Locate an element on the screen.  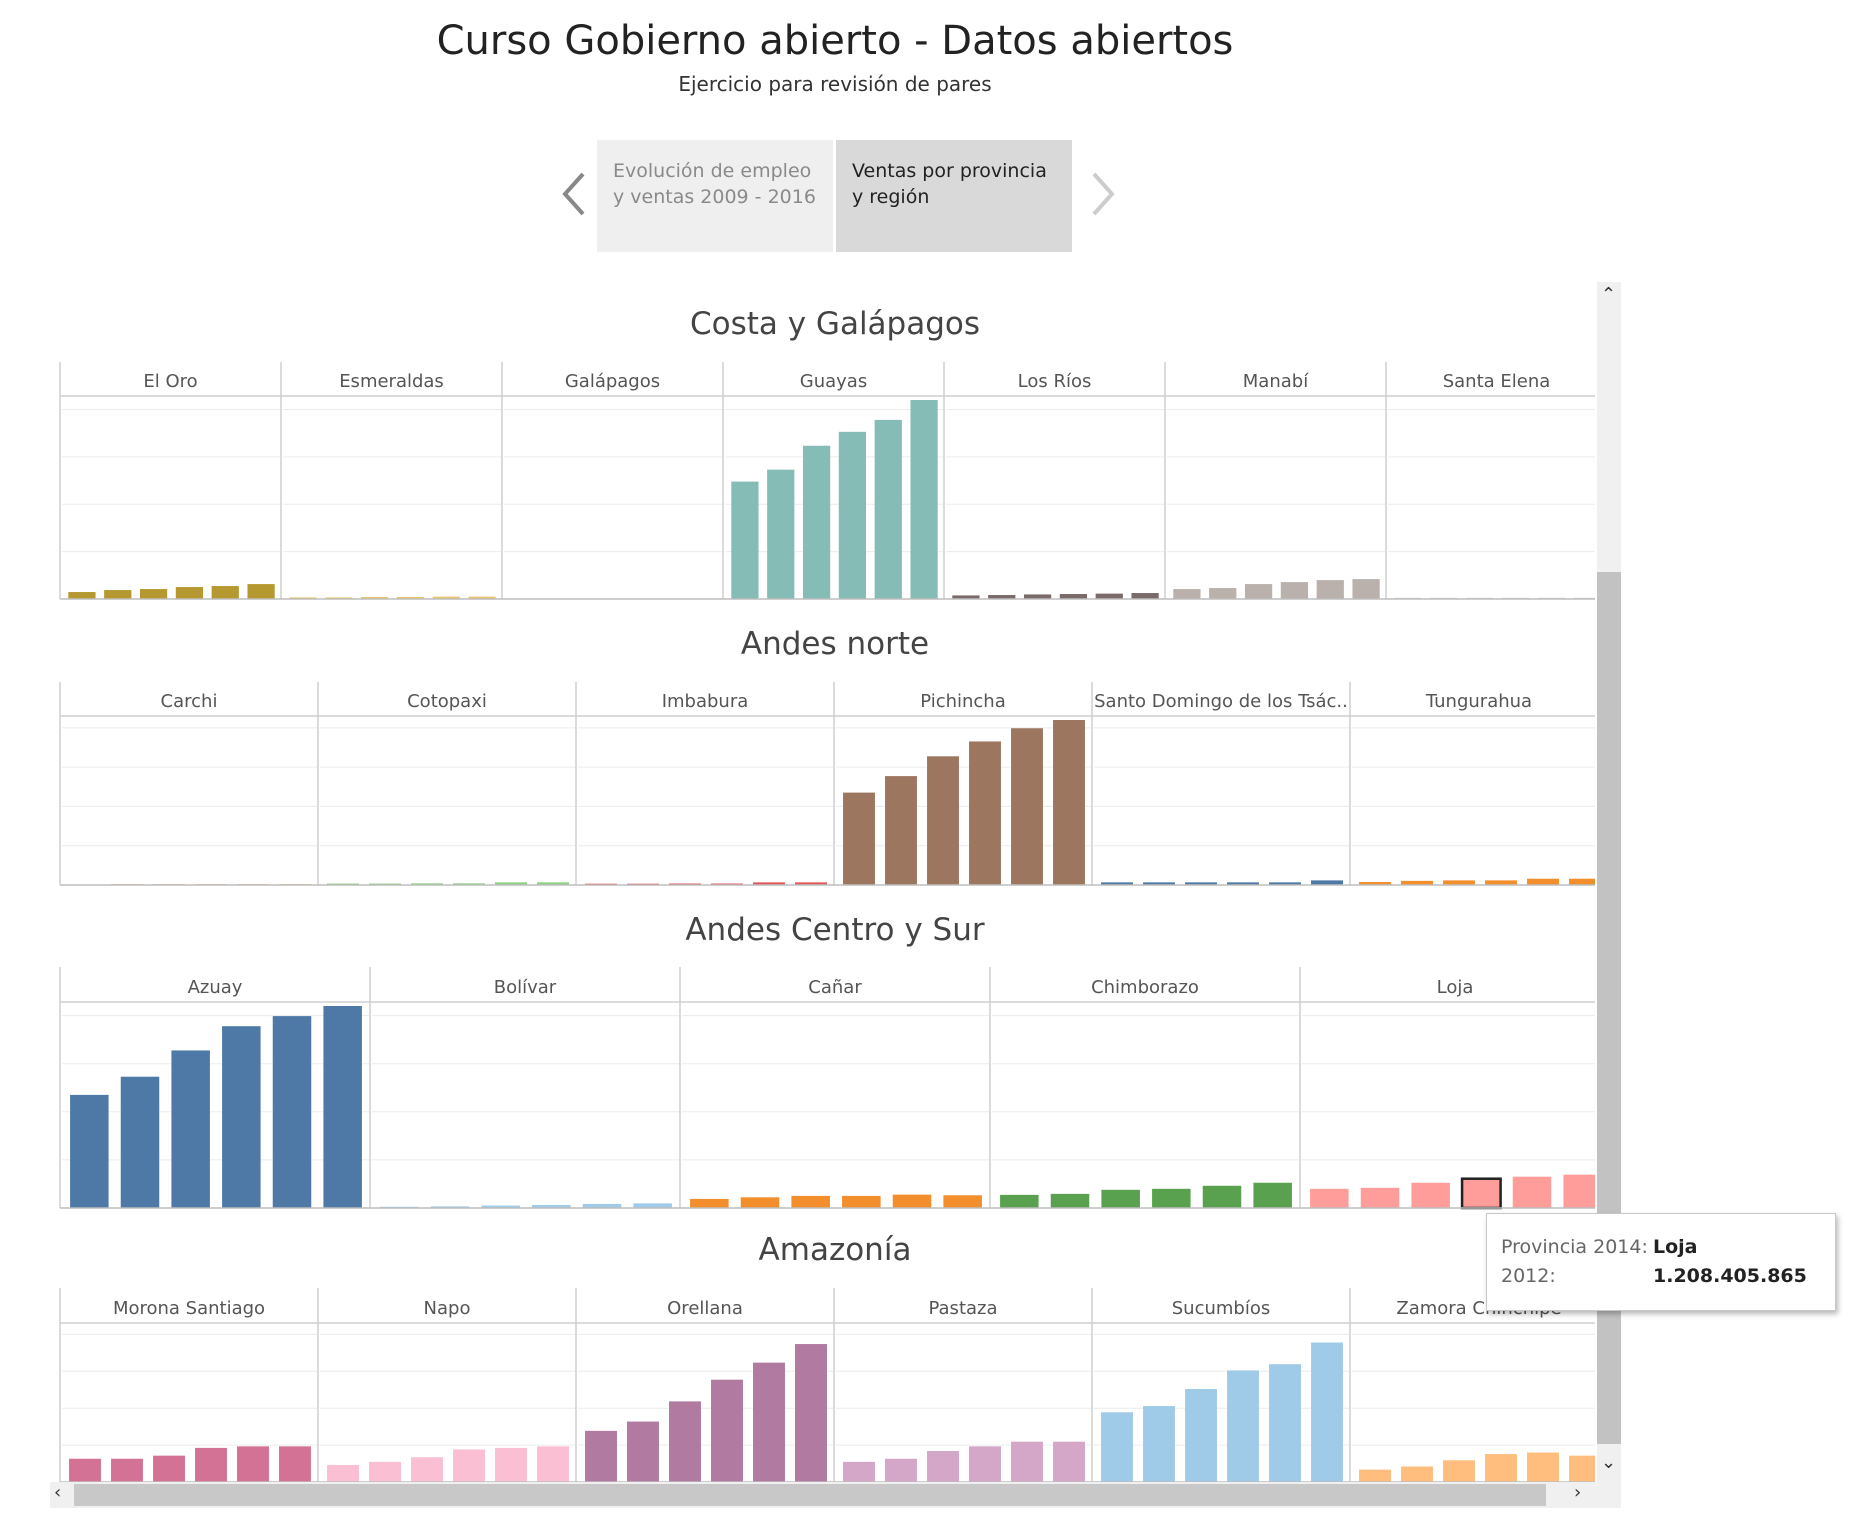
horizontal-scrollbar-thumb is located at coordinates (810, 1495).